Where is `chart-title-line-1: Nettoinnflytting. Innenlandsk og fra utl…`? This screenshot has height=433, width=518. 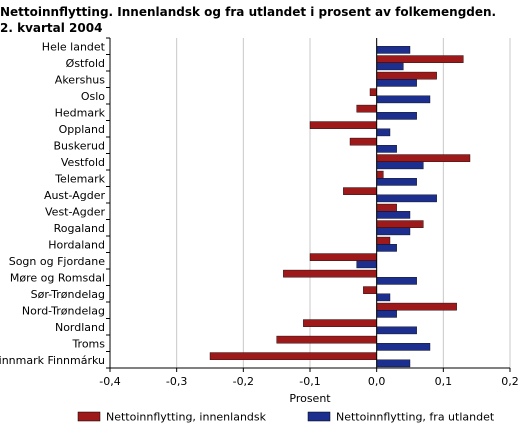 chart-title-line-1: Nettoinnflytting. Innenlandsk og fra utl… is located at coordinates (248, 12).